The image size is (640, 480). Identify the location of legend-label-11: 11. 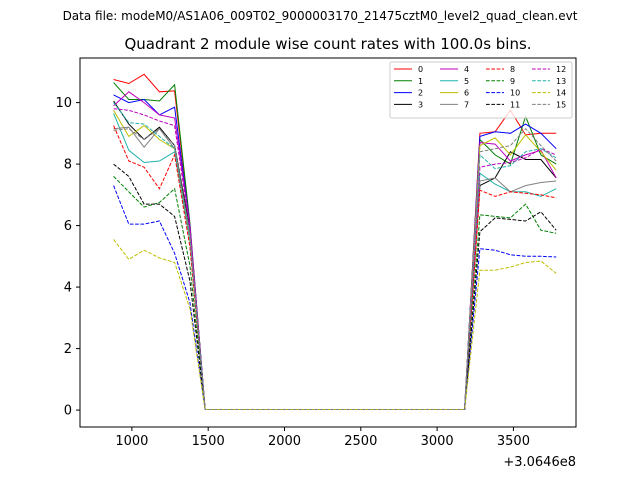
(515, 104).